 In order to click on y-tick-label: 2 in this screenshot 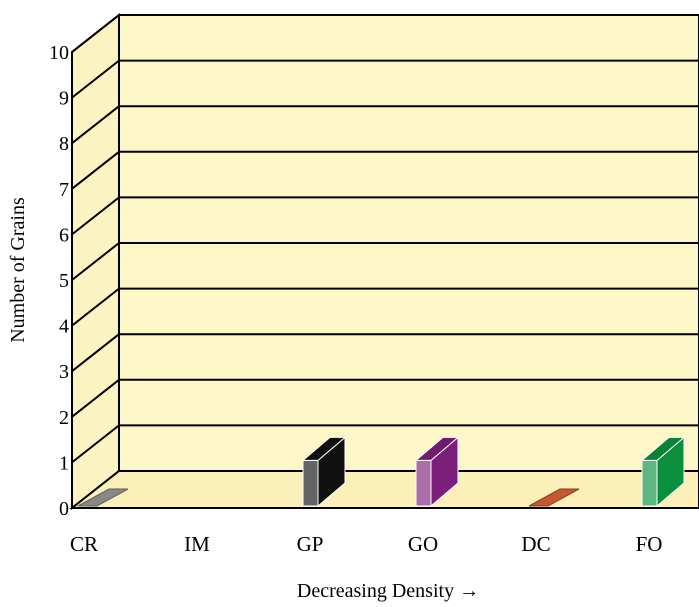, I will do `click(64, 418)`.